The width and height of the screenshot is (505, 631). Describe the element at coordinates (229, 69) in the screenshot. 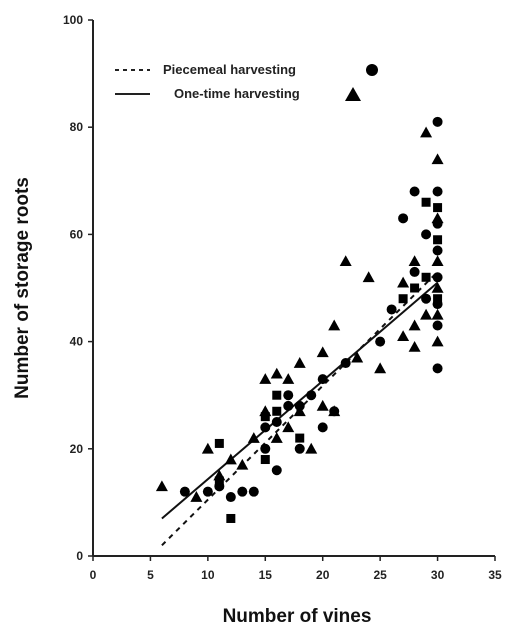

I see `legend-label-piecemeal: Piecemeal harvesting` at that location.